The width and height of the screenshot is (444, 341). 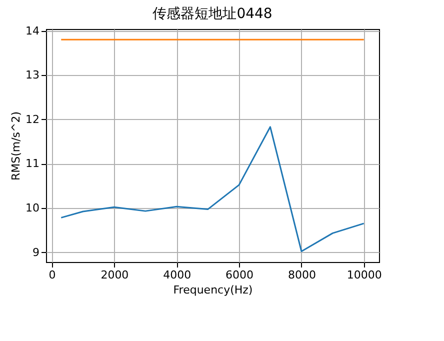 What do you see at coordinates (33, 31) in the screenshot?
I see `y-tick-label: 14` at bounding box center [33, 31].